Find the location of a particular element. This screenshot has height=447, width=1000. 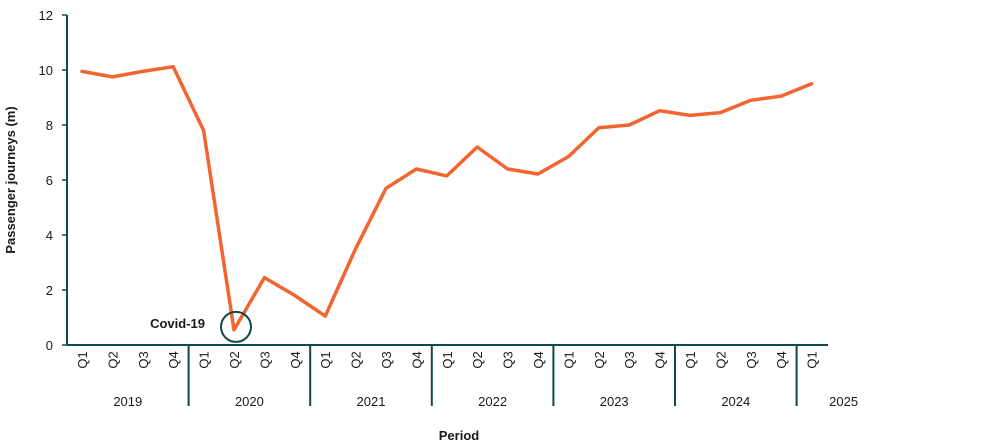

y-tick-label: 6 is located at coordinates (49, 180).